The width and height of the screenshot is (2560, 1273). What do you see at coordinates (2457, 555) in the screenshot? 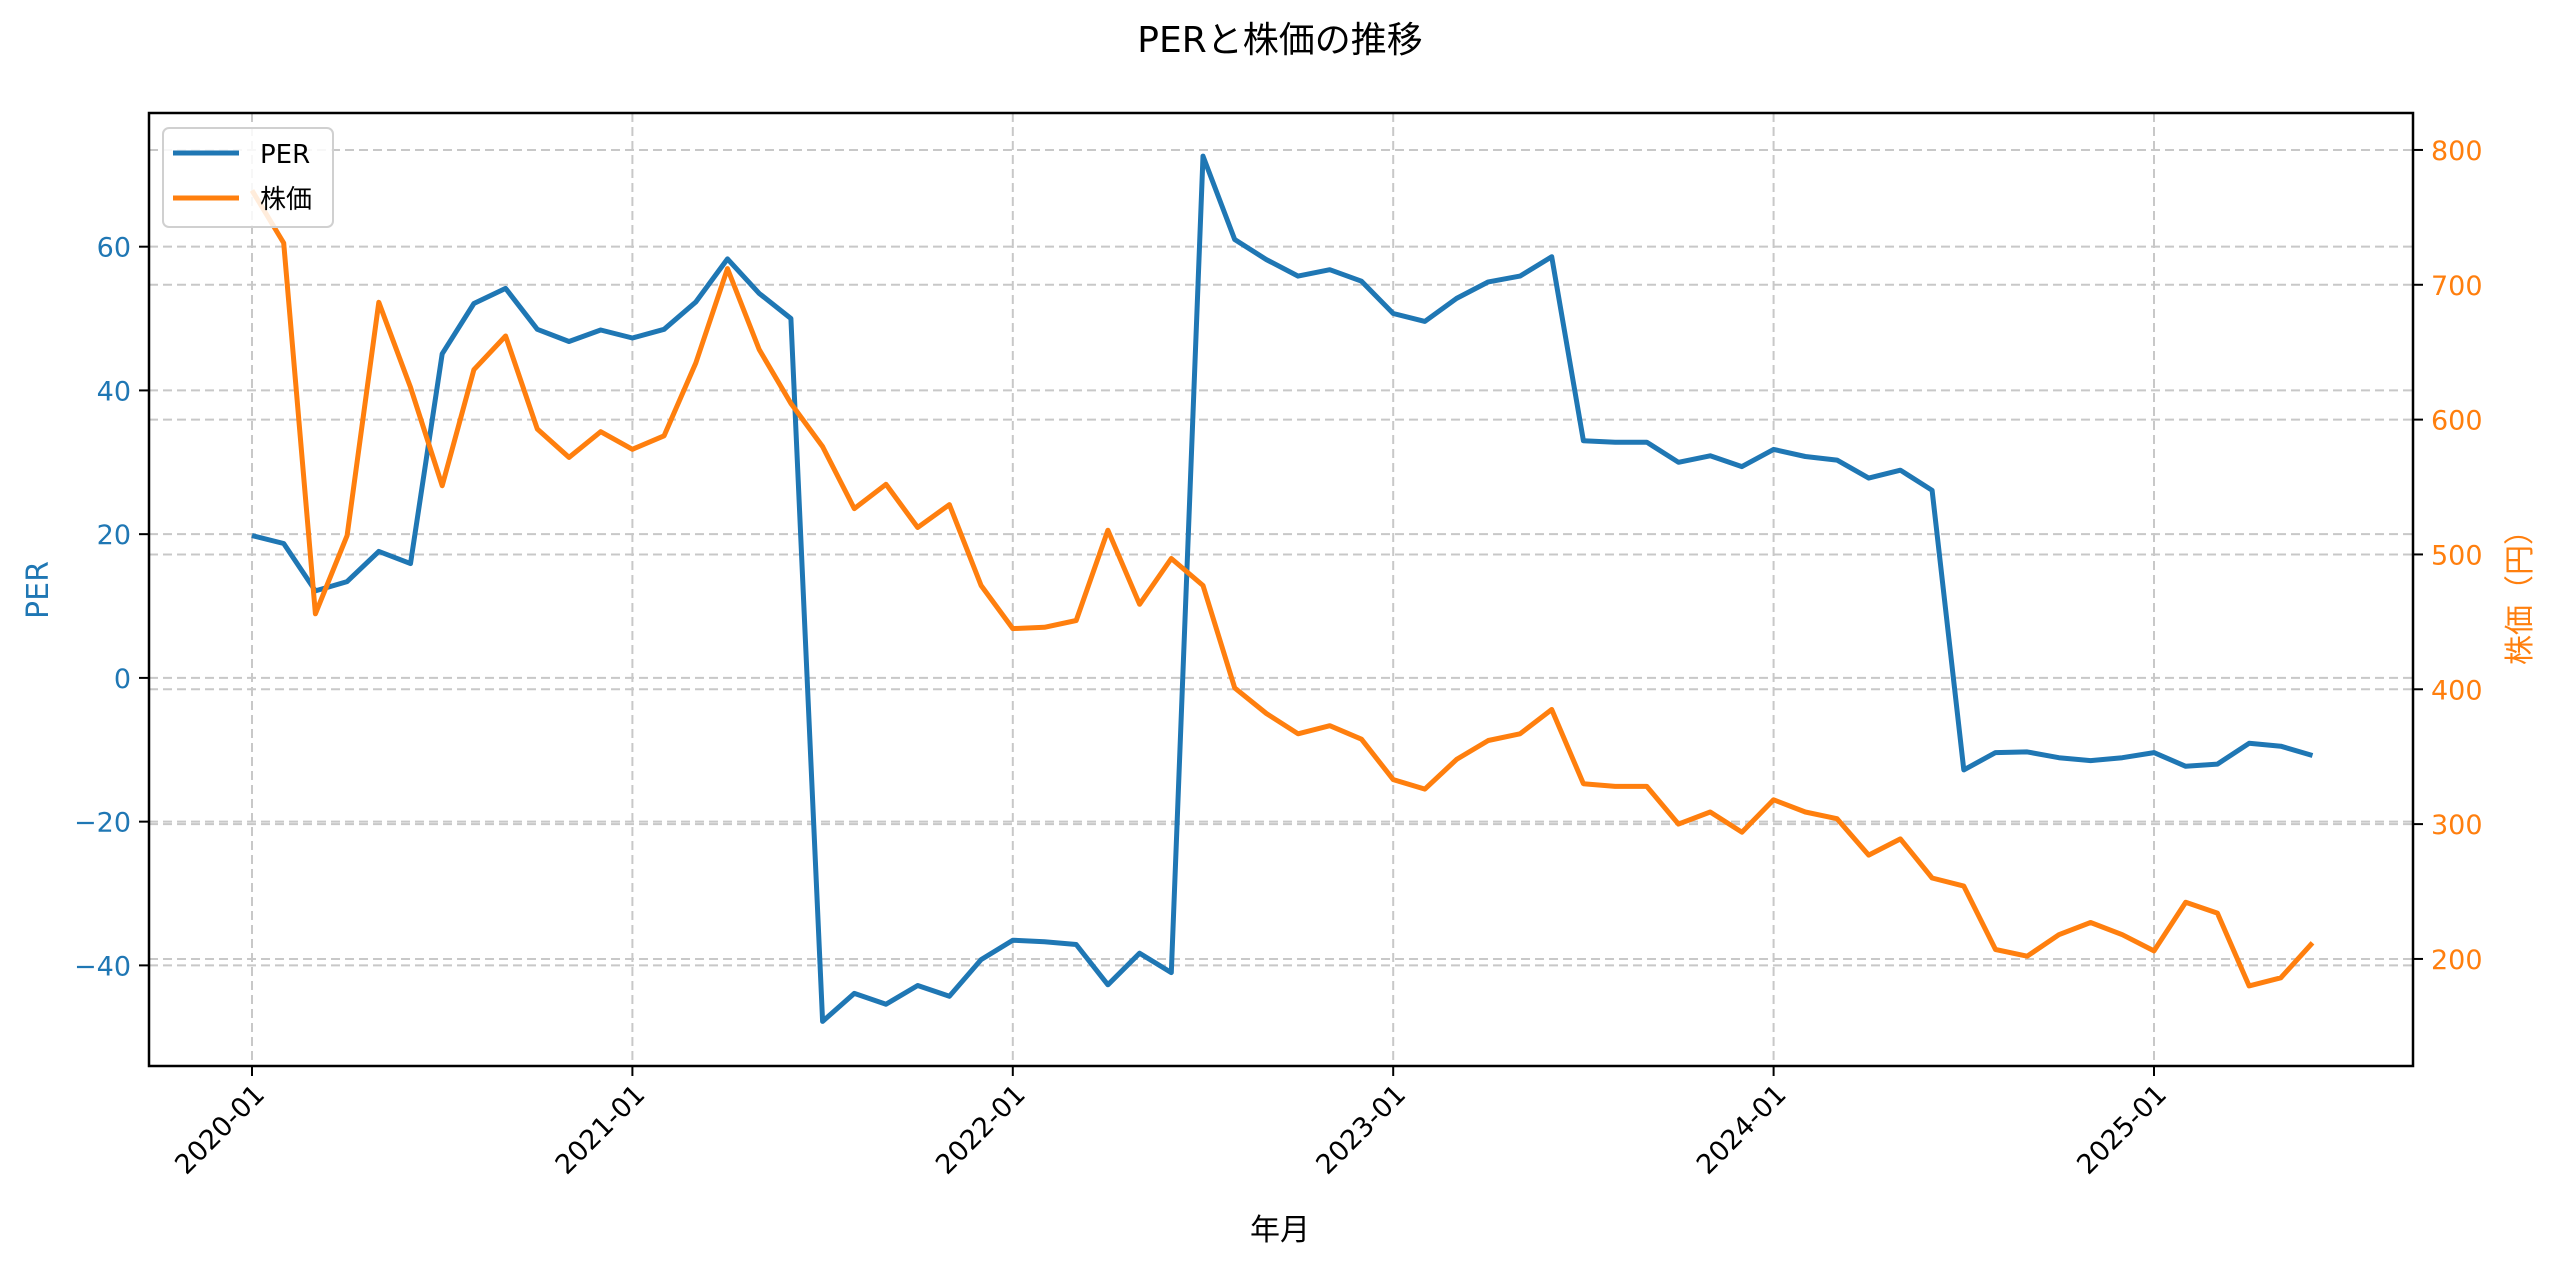
I see `right-tick-label: 500` at bounding box center [2457, 555].